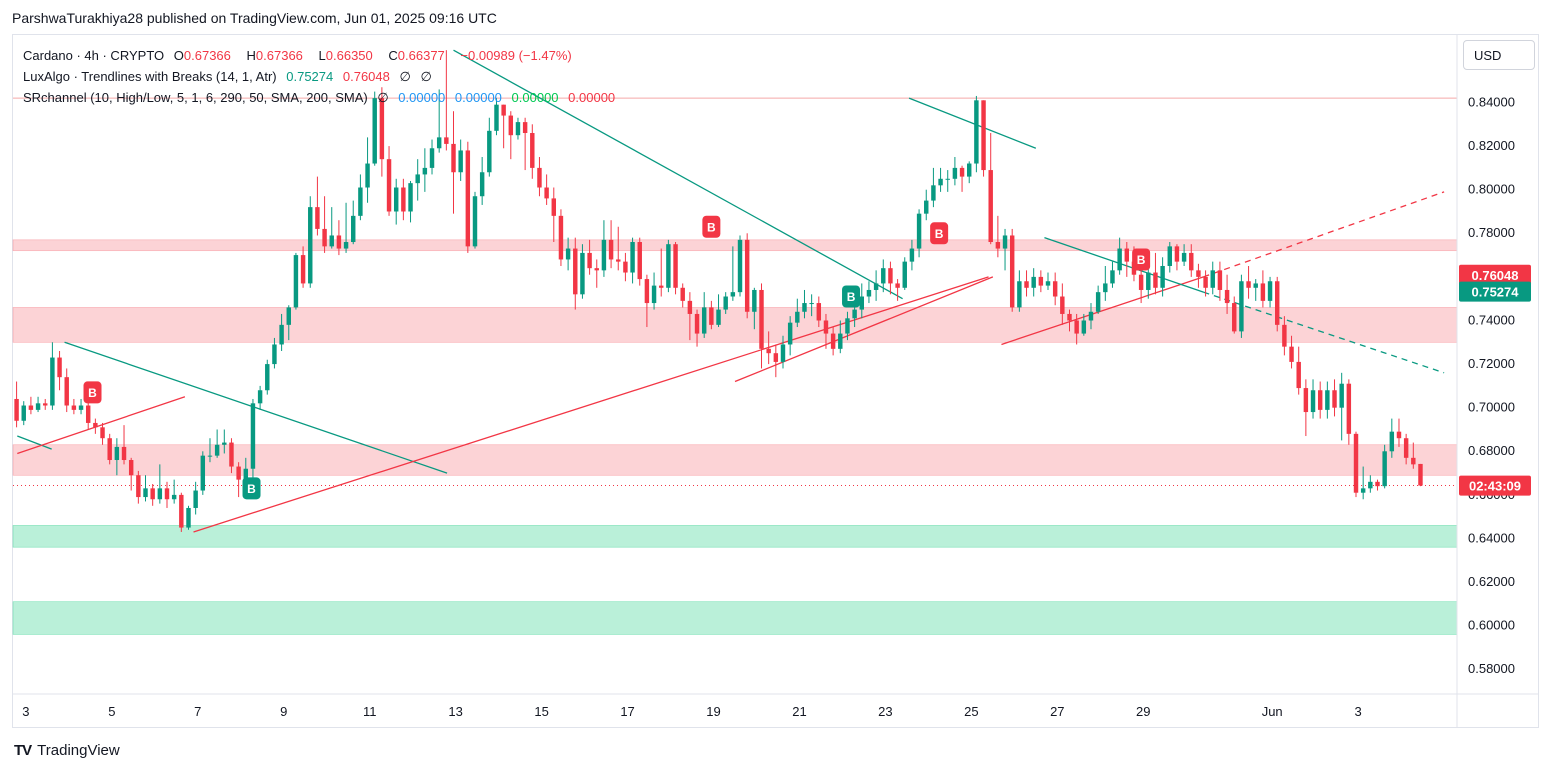 This screenshot has height=772, width=1553. Describe the element at coordinates (67, 750) in the screenshot. I see `tradingview-footer: TV TradingView` at that location.